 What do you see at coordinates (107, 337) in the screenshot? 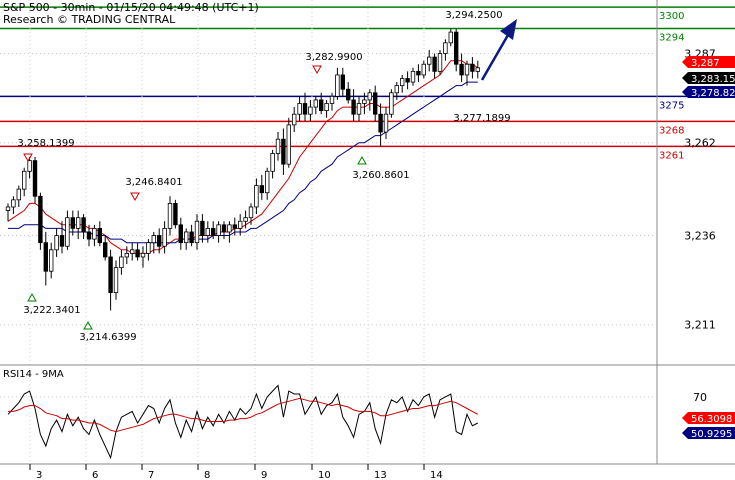
I see `price-annotation: 3,214.6399` at bounding box center [107, 337].